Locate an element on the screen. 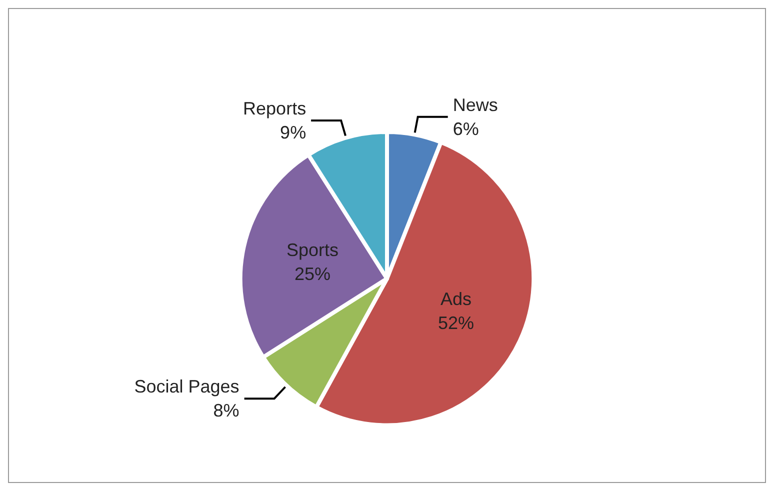  data-label: 52% is located at coordinates (456, 323).